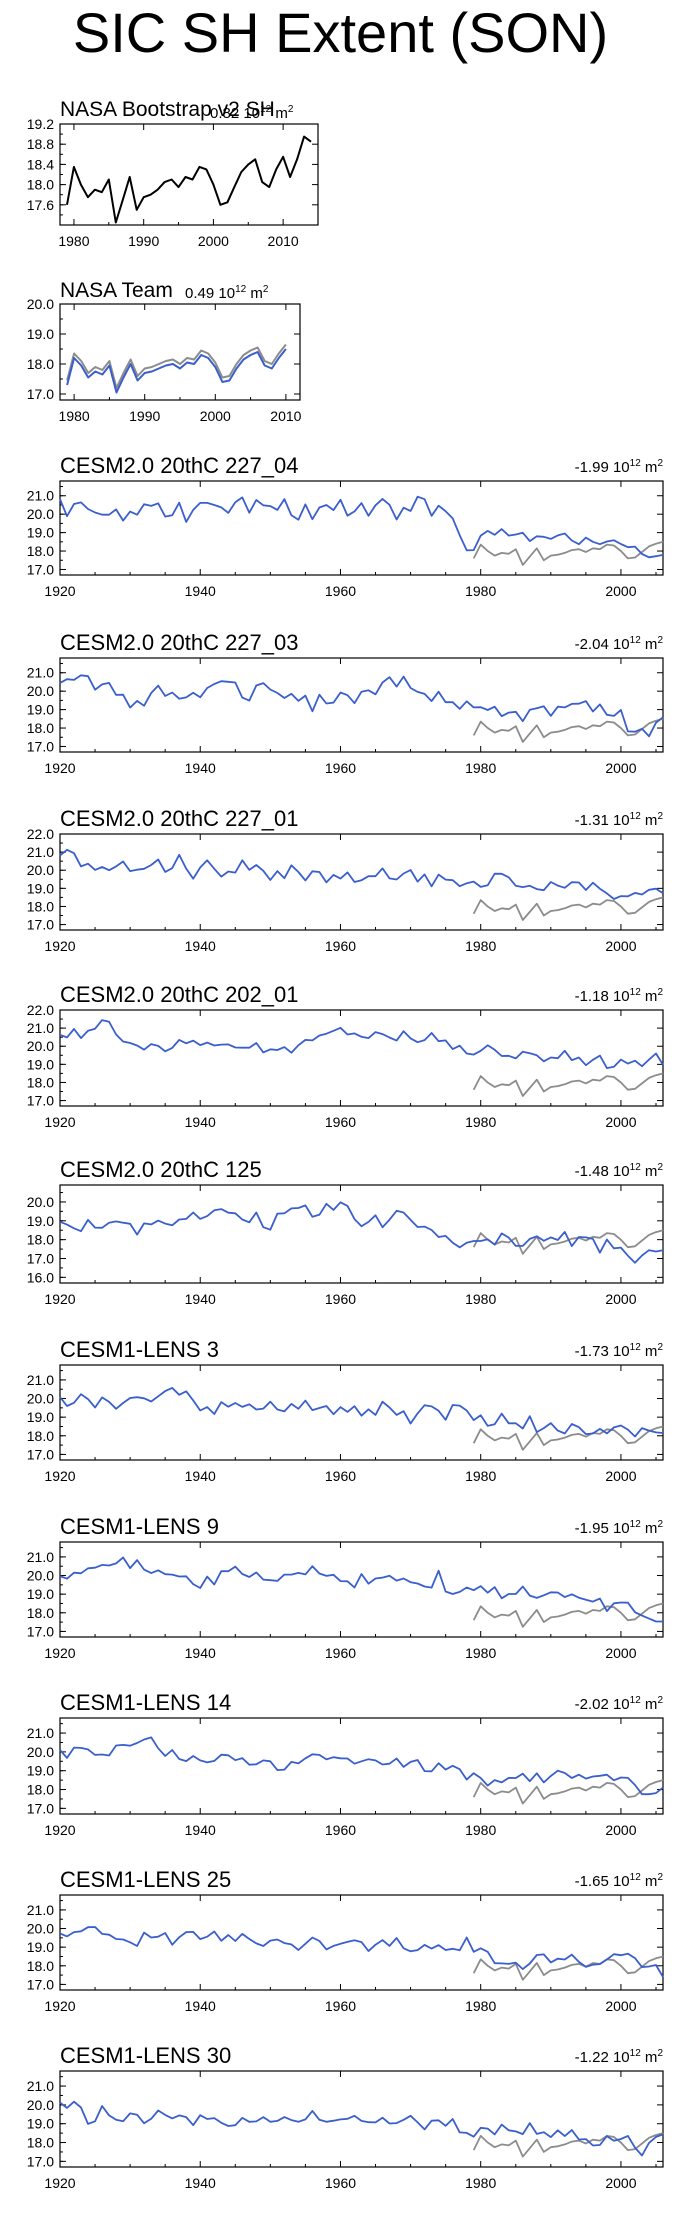 This screenshot has height=2217, width=681. I want to click on panel-title: CESM2.0 20thC 202_01, so click(179, 994).